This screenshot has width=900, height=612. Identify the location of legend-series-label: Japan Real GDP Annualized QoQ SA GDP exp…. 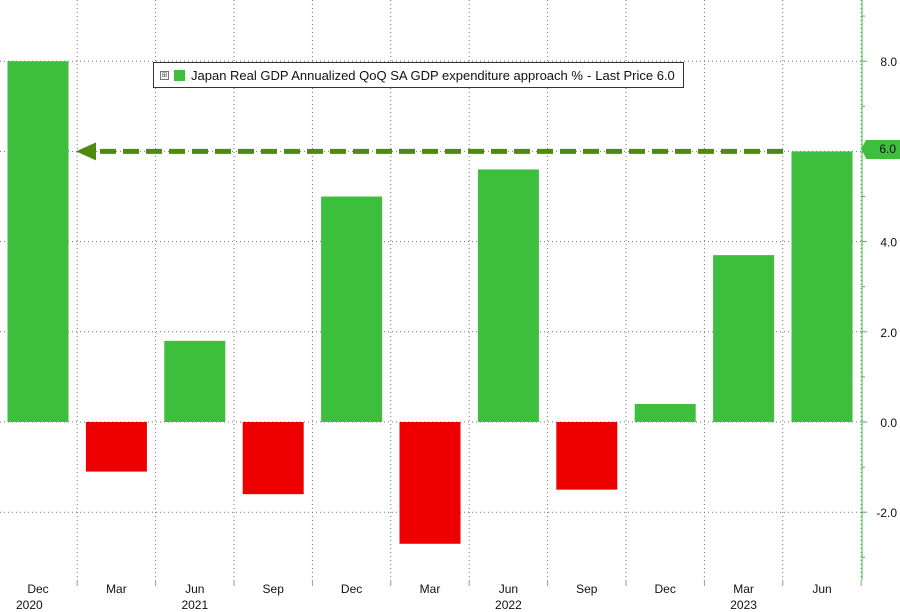
(387, 75).